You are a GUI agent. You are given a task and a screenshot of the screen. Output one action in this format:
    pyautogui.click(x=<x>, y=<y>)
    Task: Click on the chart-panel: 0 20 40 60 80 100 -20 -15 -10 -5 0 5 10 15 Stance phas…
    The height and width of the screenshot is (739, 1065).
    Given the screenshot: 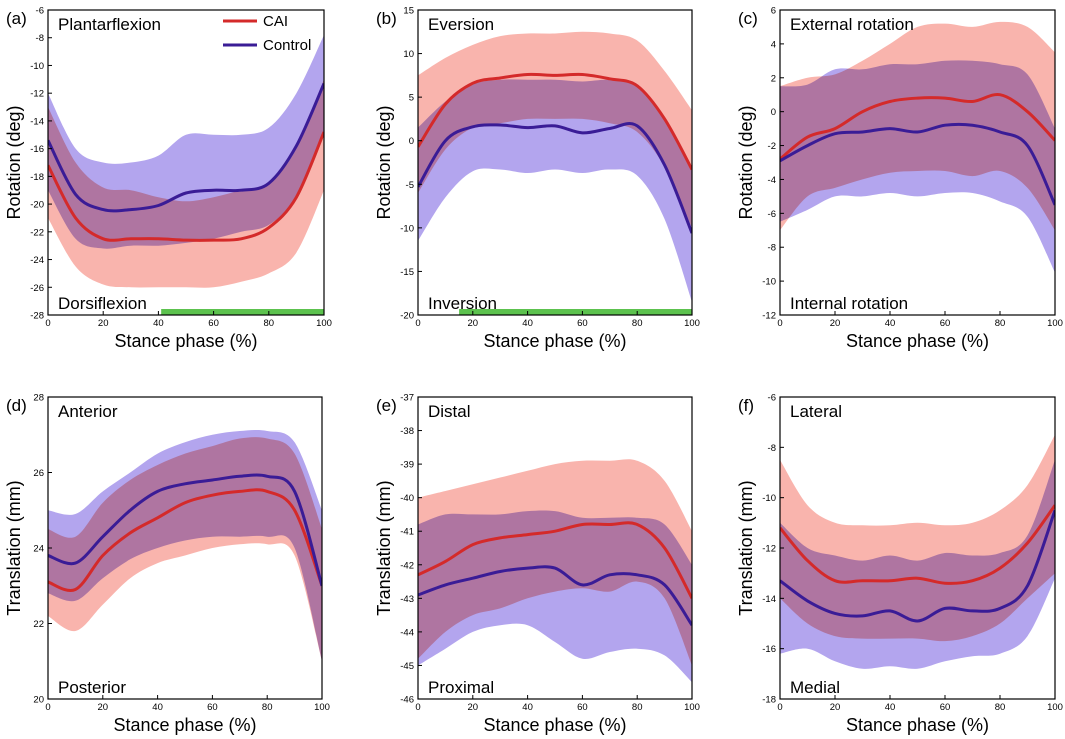 What is the action you would take?
    pyautogui.click(x=537, y=179)
    